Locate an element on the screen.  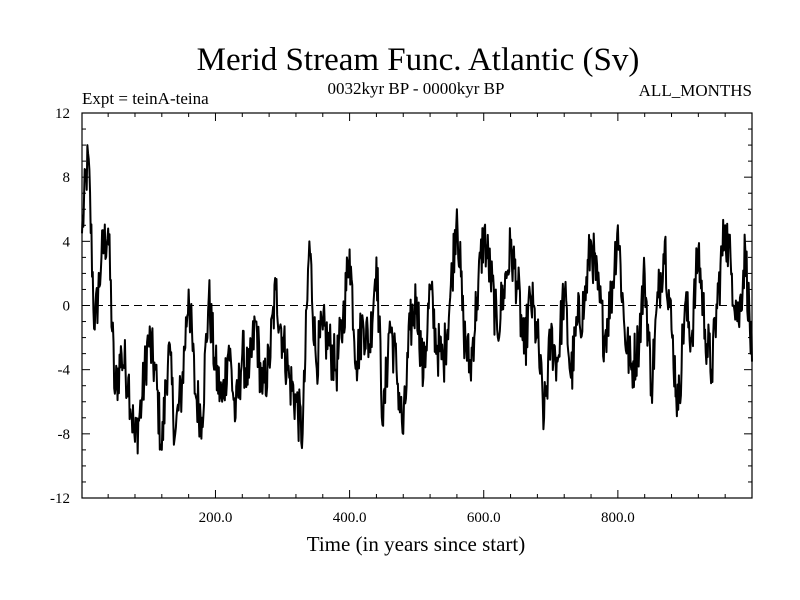
x-tick-label: 400.0 is located at coordinates (350, 518).